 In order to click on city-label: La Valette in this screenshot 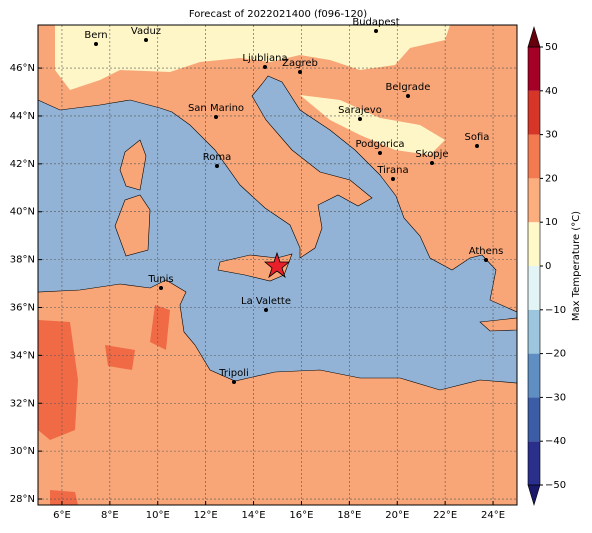, I will do `click(266, 301)`.